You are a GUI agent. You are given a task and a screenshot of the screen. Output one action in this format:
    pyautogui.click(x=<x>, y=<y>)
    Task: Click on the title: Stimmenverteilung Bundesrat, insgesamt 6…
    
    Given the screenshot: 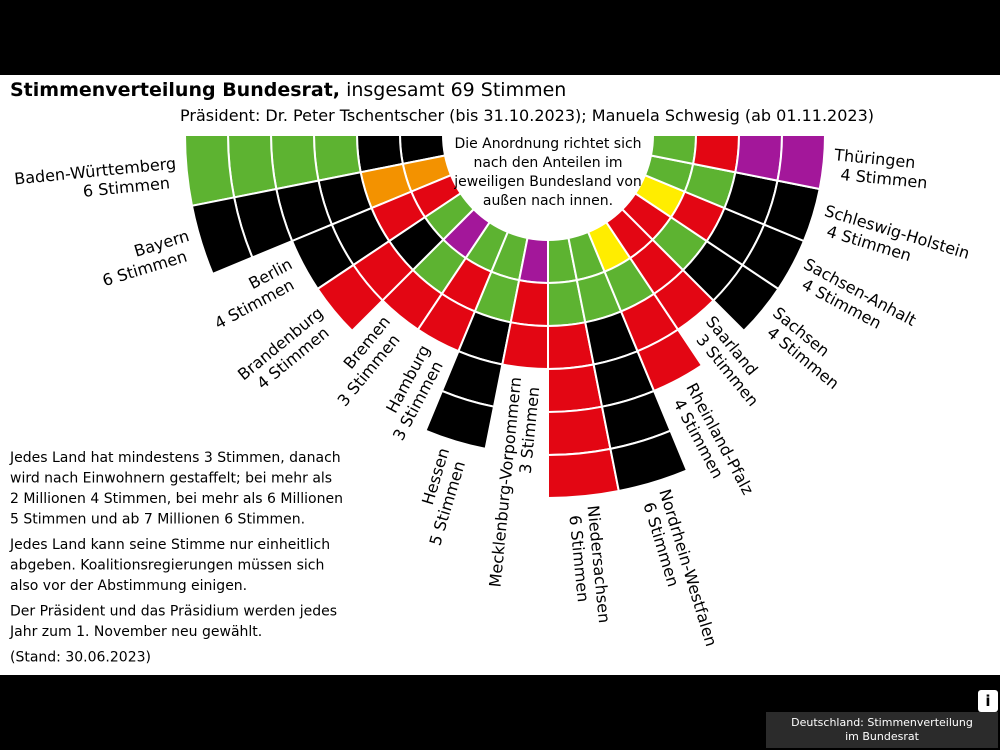 What is the action you would take?
    pyautogui.click(x=288, y=90)
    